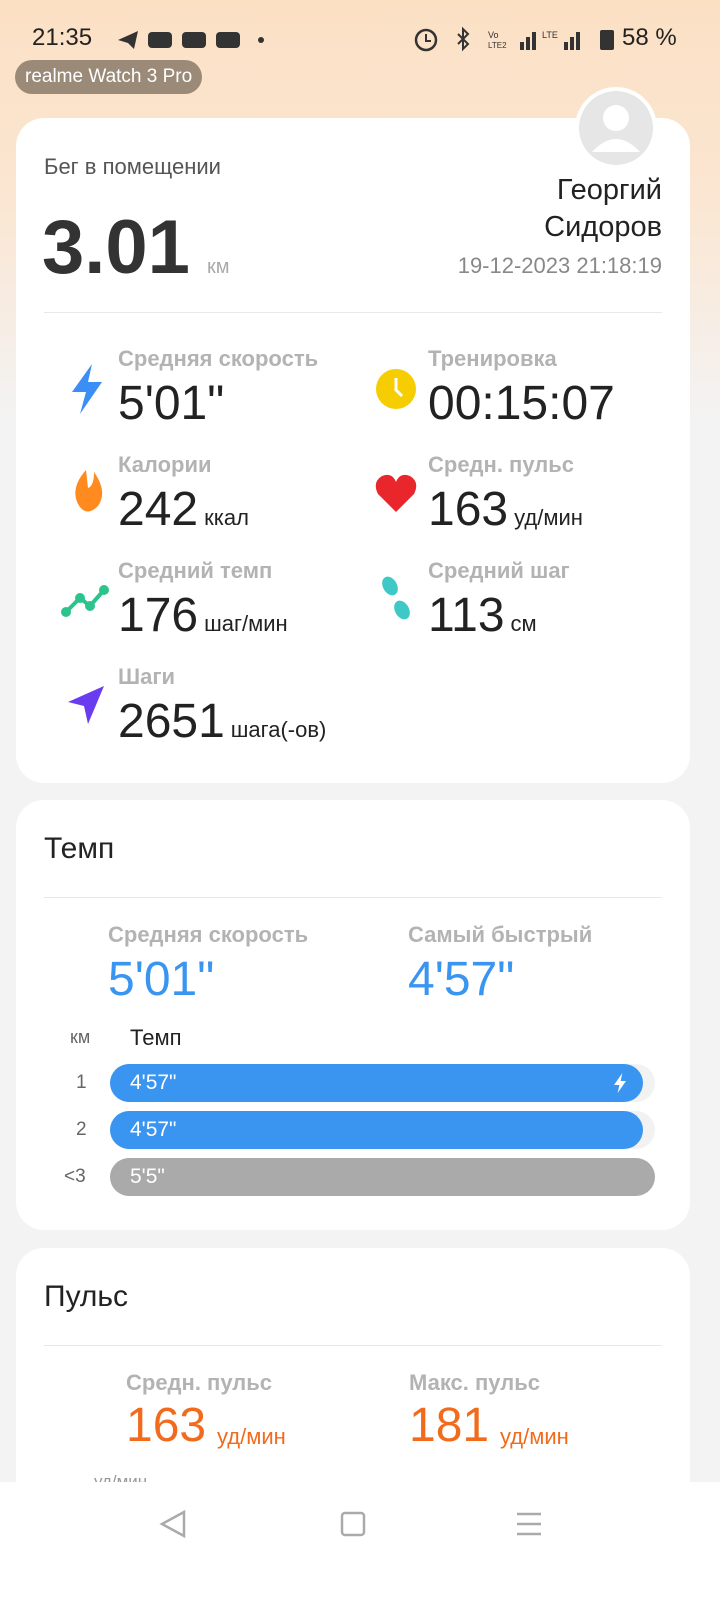  What do you see at coordinates (559, 265) in the screenshot?
I see `workout-datetime: 19-12-2023 21:18:19` at bounding box center [559, 265].